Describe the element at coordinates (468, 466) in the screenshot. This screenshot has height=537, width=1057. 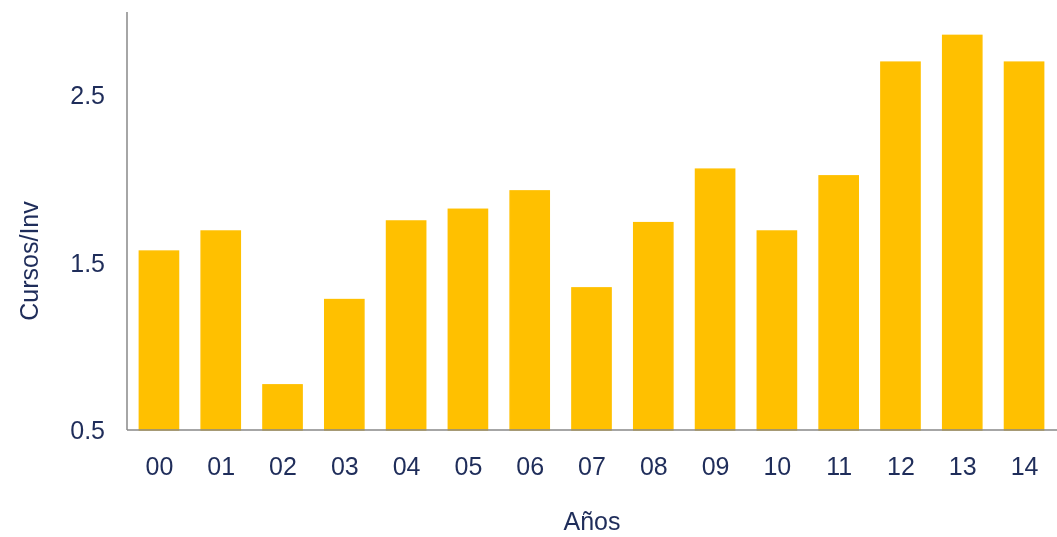
I see `x-tick-label: 05` at that location.